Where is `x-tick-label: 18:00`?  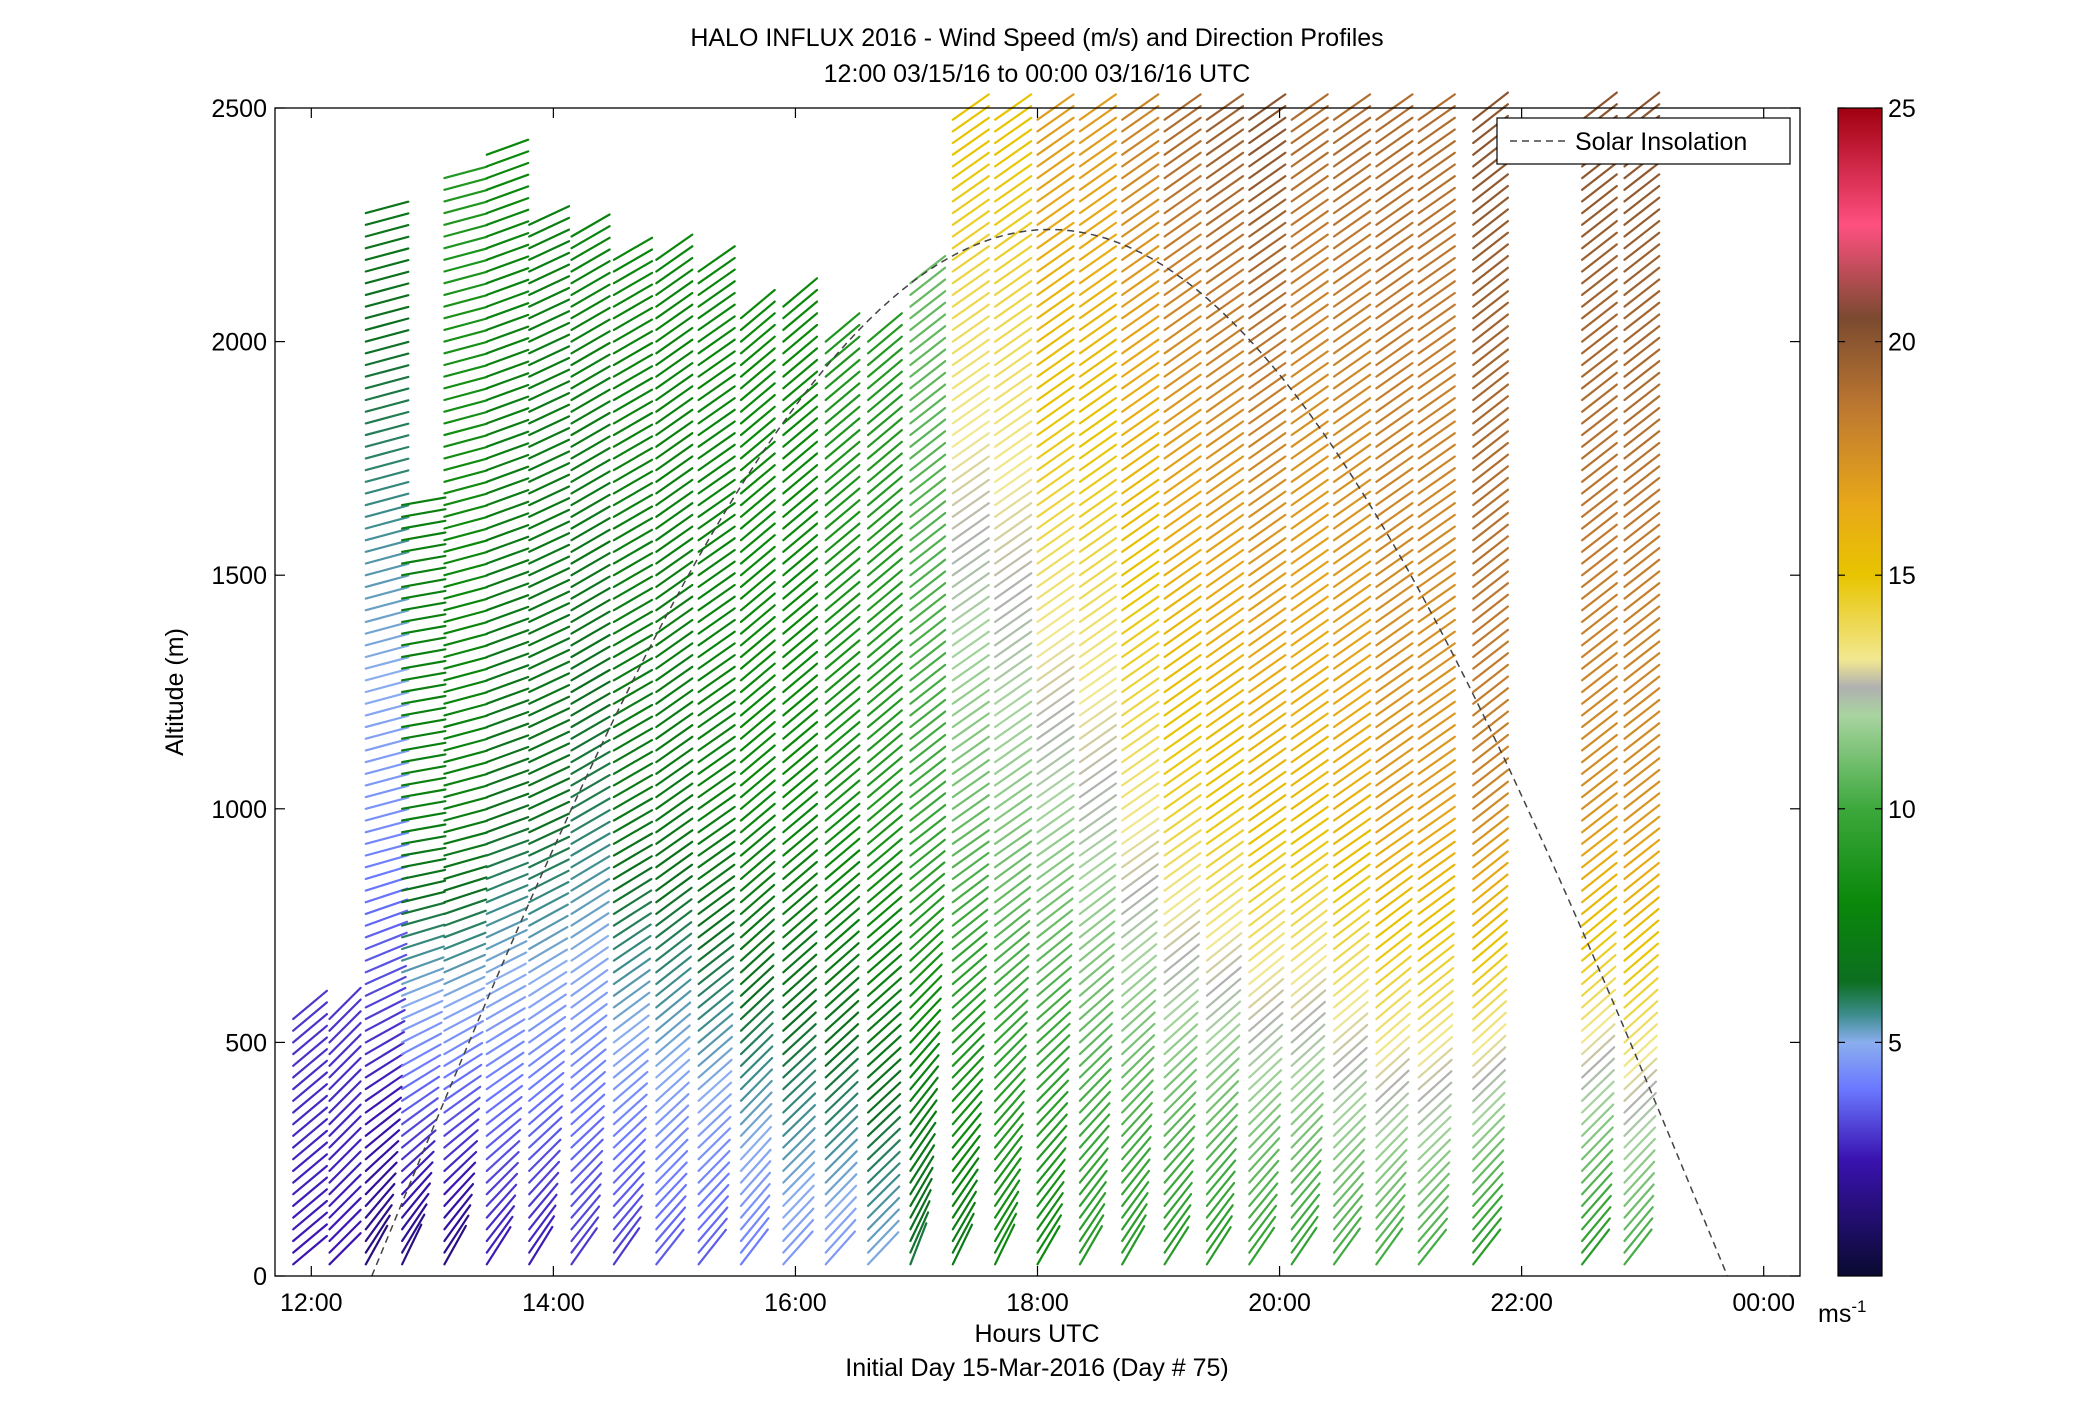
x-tick-label: 18:00 is located at coordinates (1037, 1303).